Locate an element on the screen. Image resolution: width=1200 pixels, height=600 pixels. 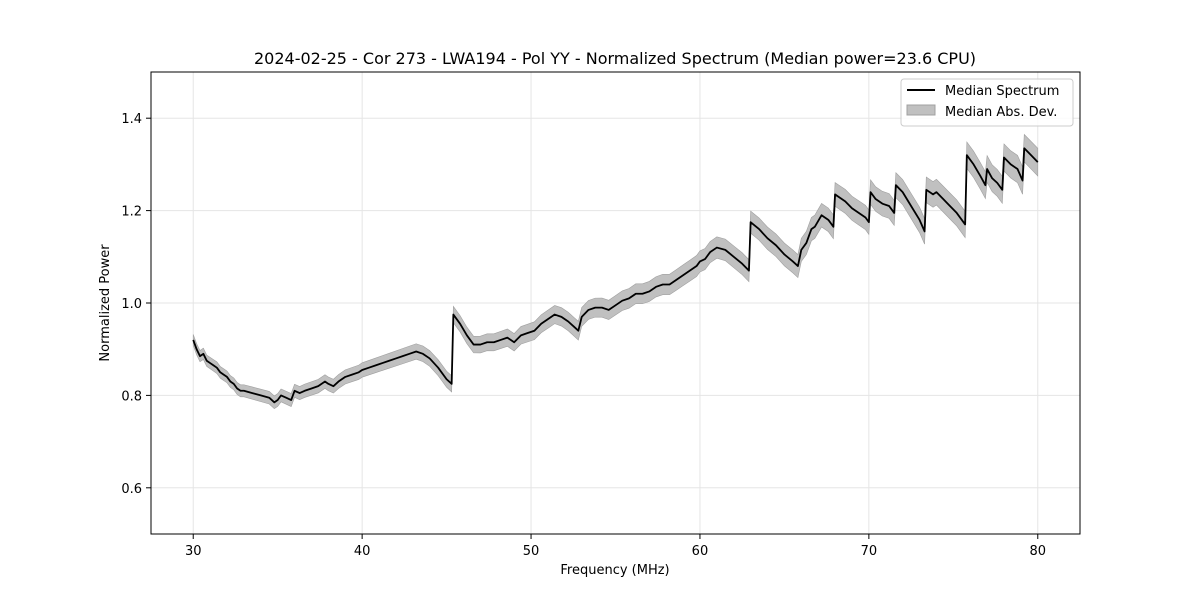
legend-label-median-spectrum: Median Spectrum is located at coordinates (1002, 91).